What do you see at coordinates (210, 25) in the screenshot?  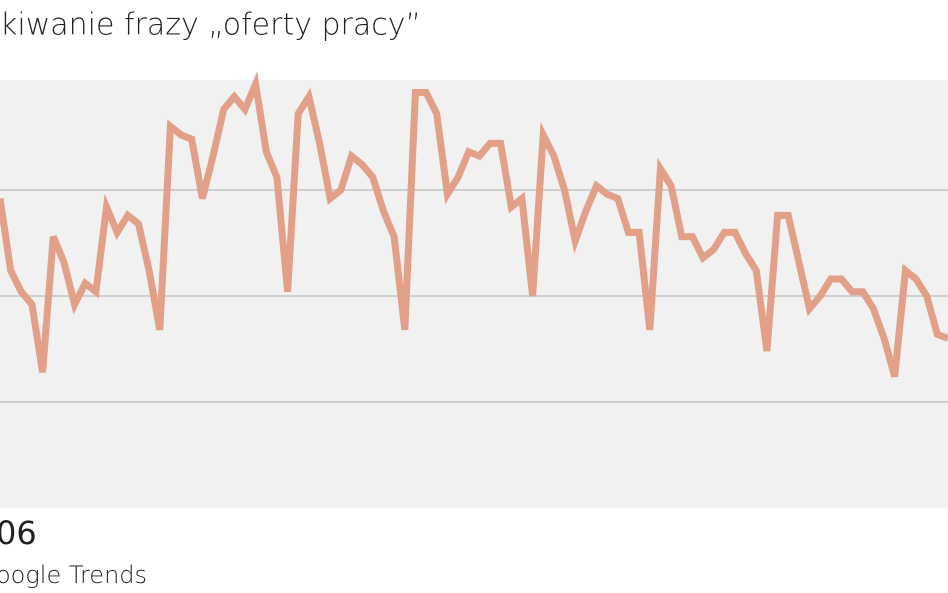 I see `chart-title: kiwanie frazy „oferty pracy”` at bounding box center [210, 25].